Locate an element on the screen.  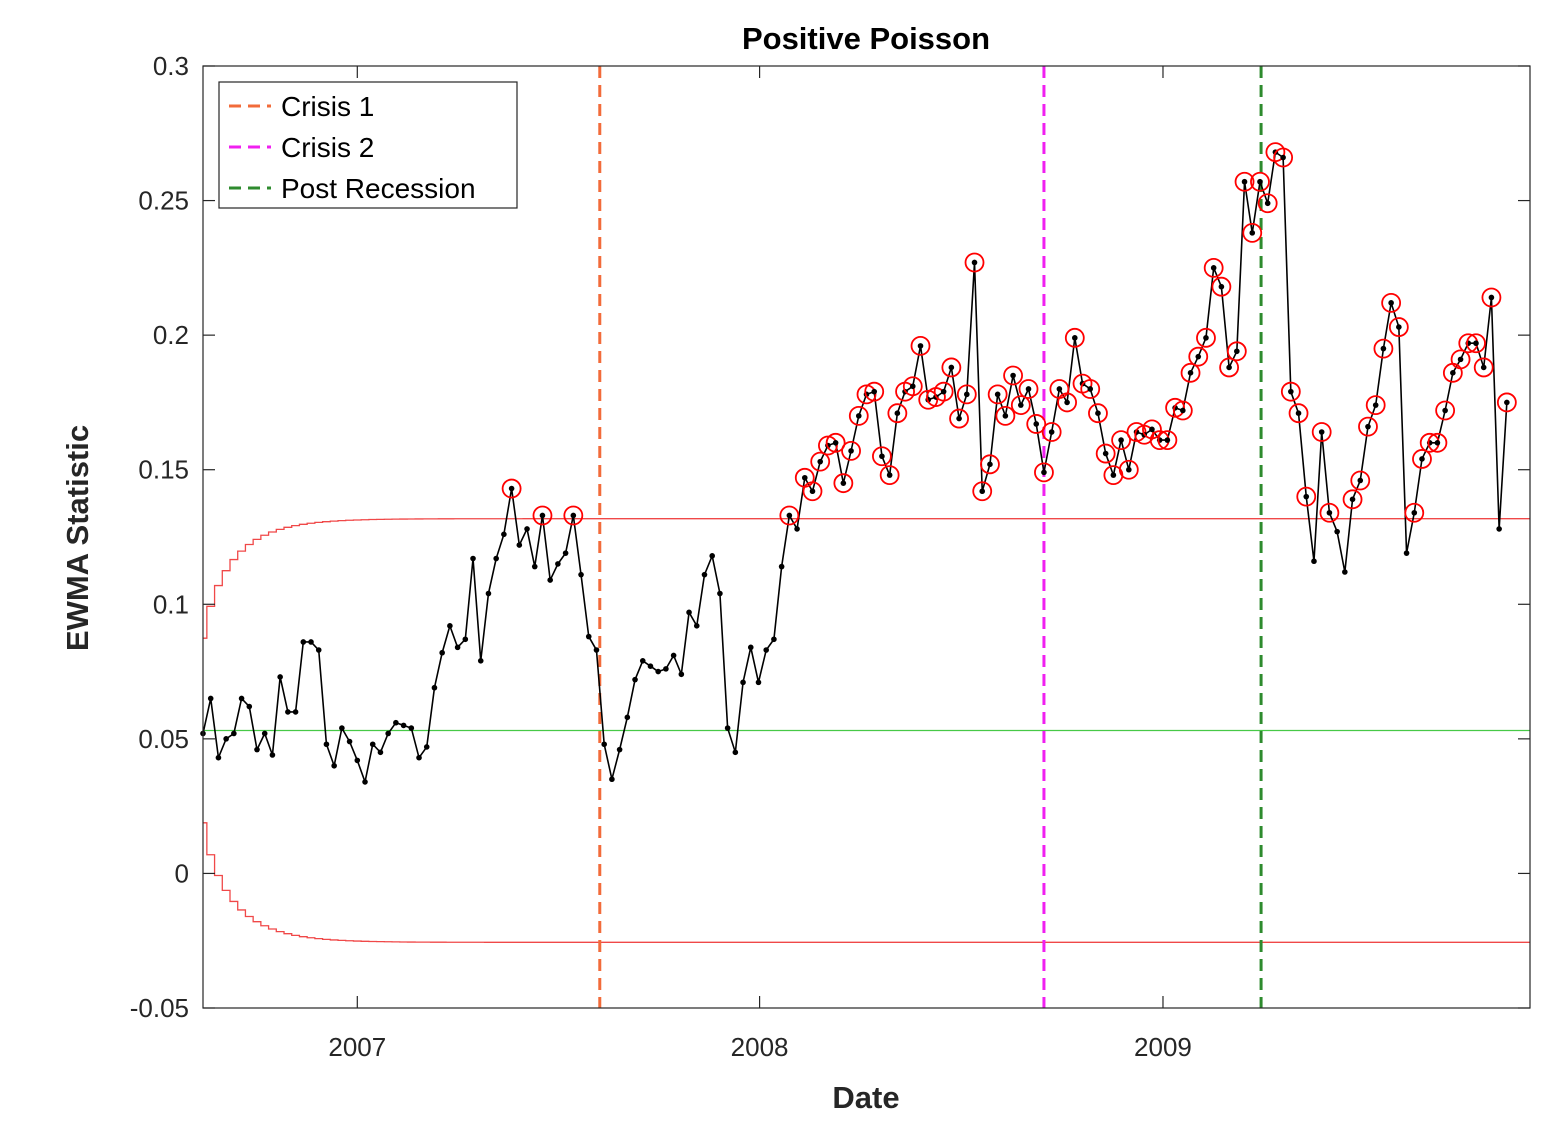
x-tick-label: 2009 is located at coordinates (1163, 1047).